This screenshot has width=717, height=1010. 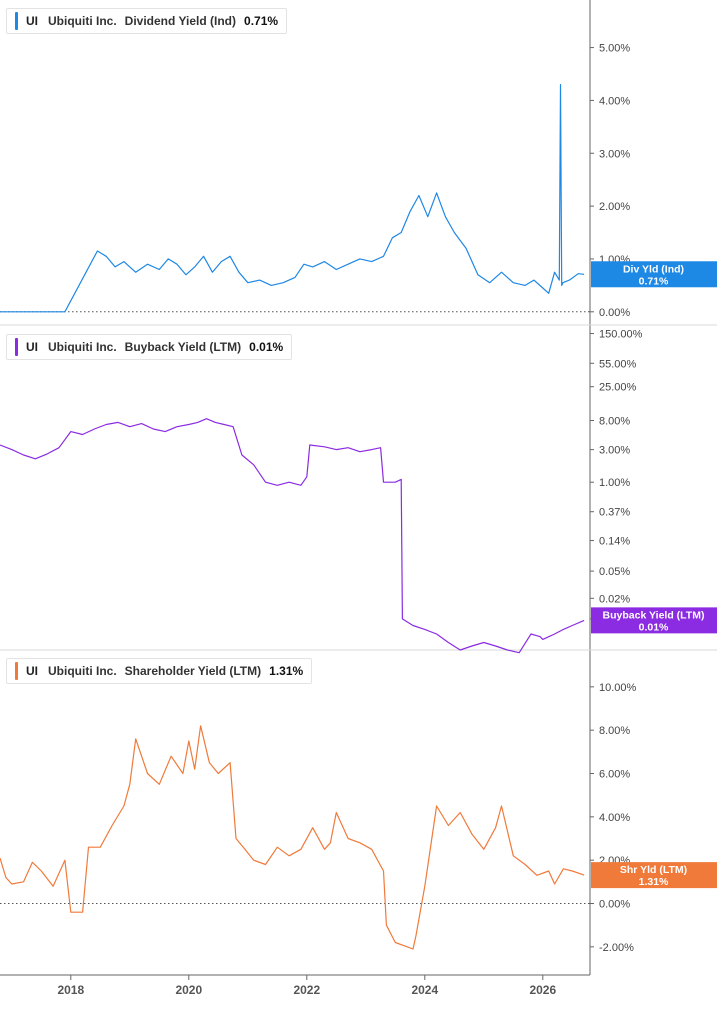 I want to click on y-tick-label: 55.00%, so click(x=618, y=364).